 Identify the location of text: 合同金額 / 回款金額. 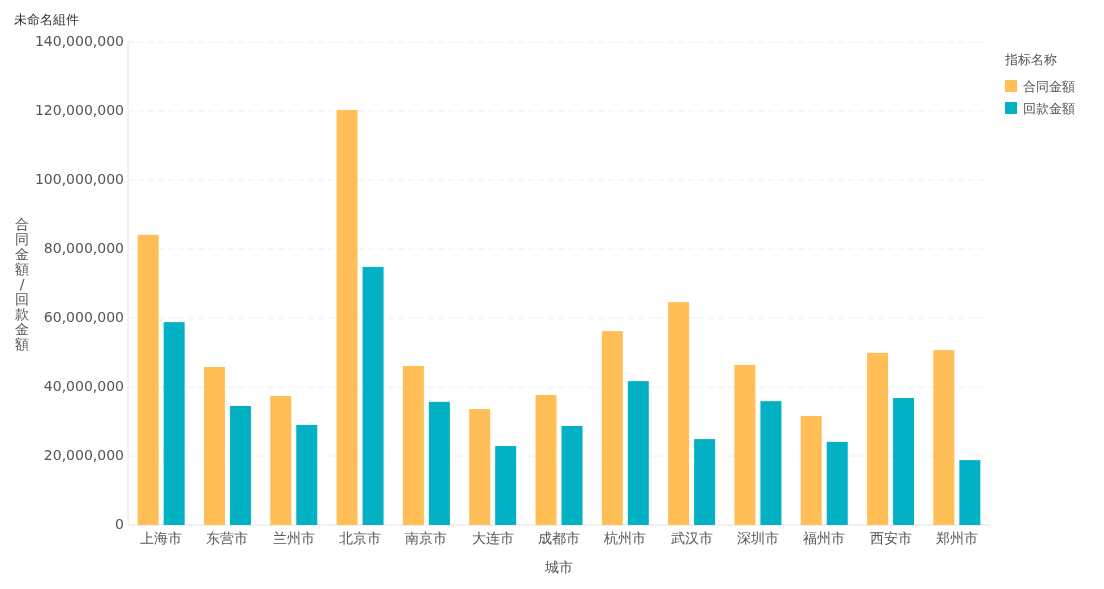
(22, 283).